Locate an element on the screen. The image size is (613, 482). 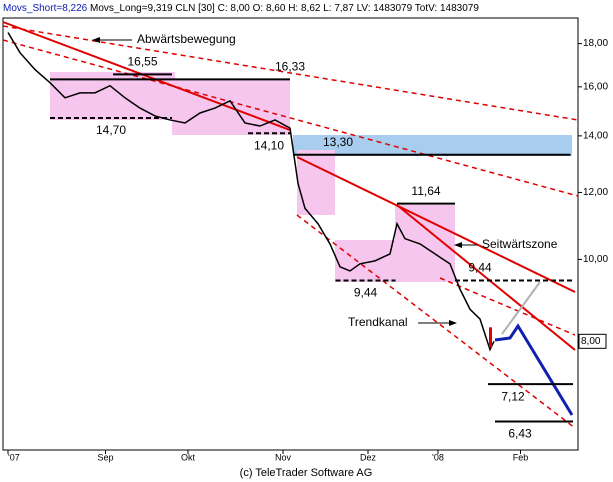
projection-alt is located at coordinates (521, 308).